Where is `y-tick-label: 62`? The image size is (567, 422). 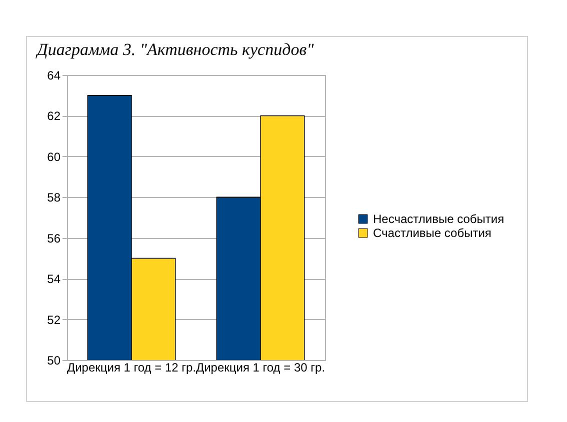
y-tick-label: 62 is located at coordinates (54, 116).